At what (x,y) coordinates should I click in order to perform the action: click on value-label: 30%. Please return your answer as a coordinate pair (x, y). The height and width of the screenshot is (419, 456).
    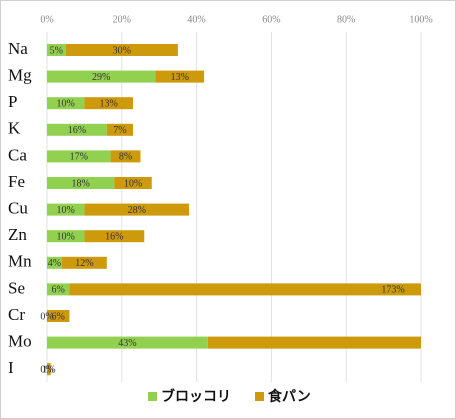
    Looking at the image, I should click on (122, 50).